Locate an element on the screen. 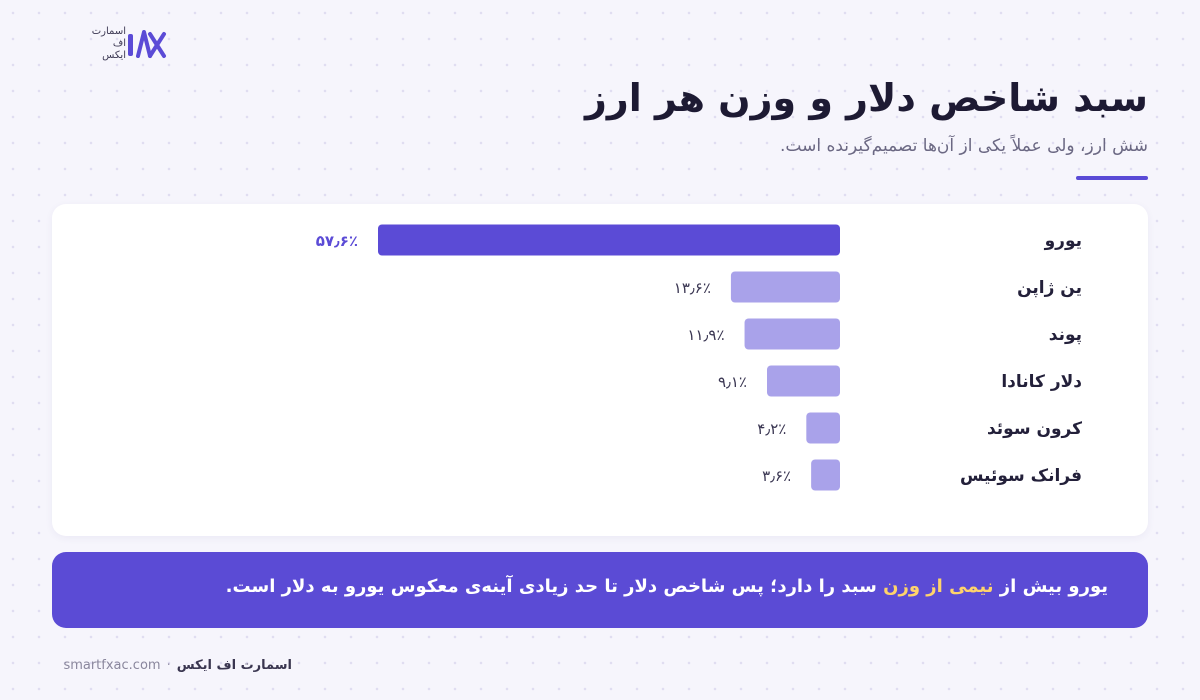 This screenshot has height=700, width=1200. title-accent-line is located at coordinates (1112, 178).